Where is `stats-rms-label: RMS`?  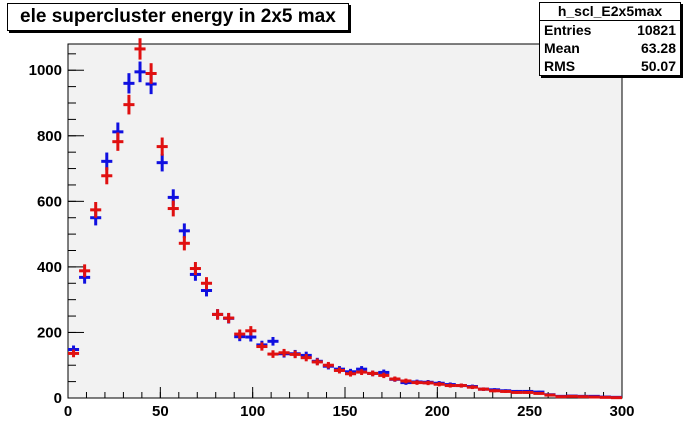 stats-rms-label: RMS is located at coordinates (560, 66).